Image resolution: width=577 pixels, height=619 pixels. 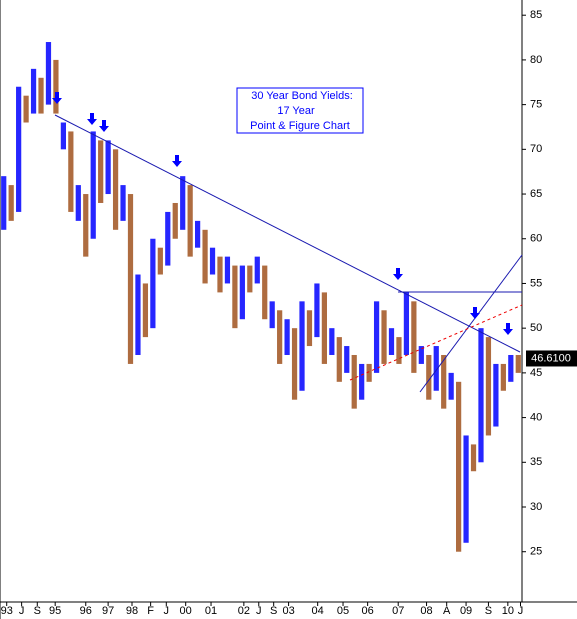 I want to click on x-tick-label: A, so click(x=447, y=611).